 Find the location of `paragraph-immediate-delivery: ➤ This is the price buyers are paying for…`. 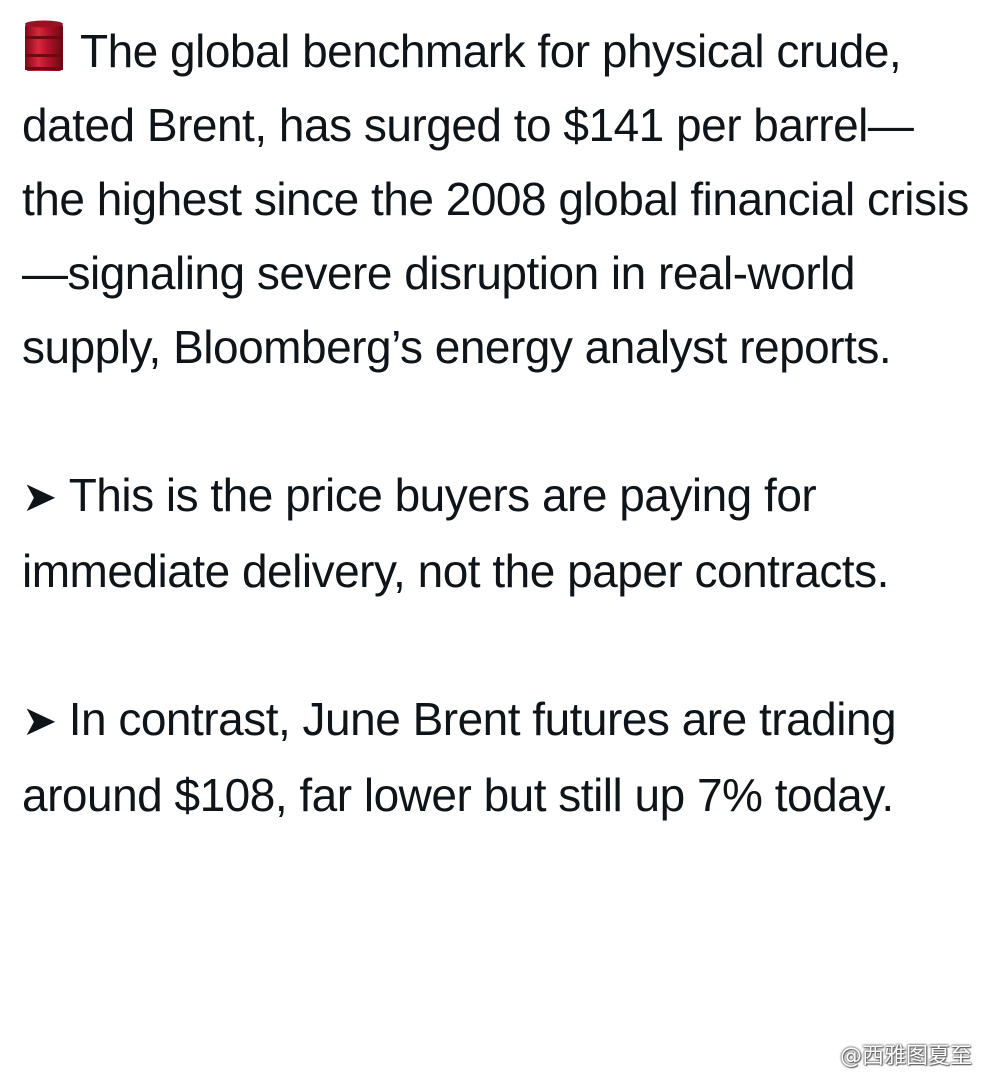

paragraph-immediate-delivery: ➤ This is the price buyers are paying for… is located at coordinates (497, 533).